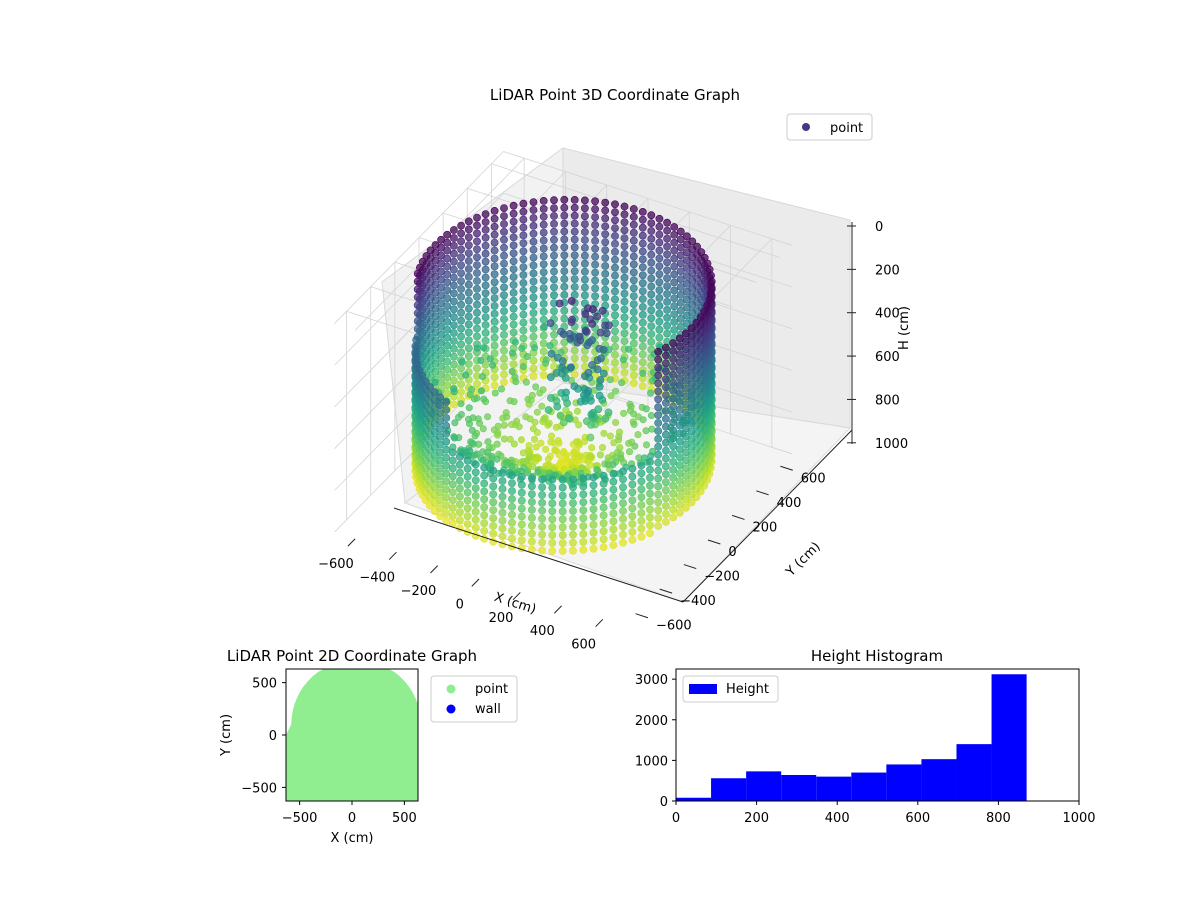 The height and width of the screenshot is (900, 1200). I want to click on z-tick-label-1: 200, so click(887, 270).